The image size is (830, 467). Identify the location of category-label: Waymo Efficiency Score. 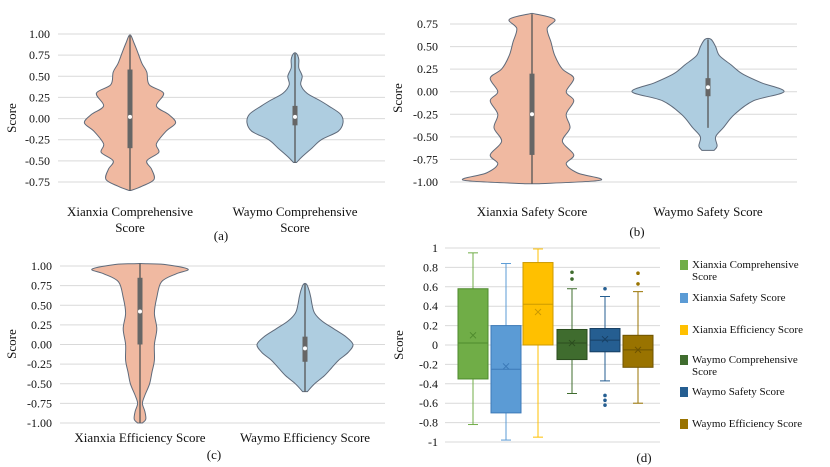
(305, 437).